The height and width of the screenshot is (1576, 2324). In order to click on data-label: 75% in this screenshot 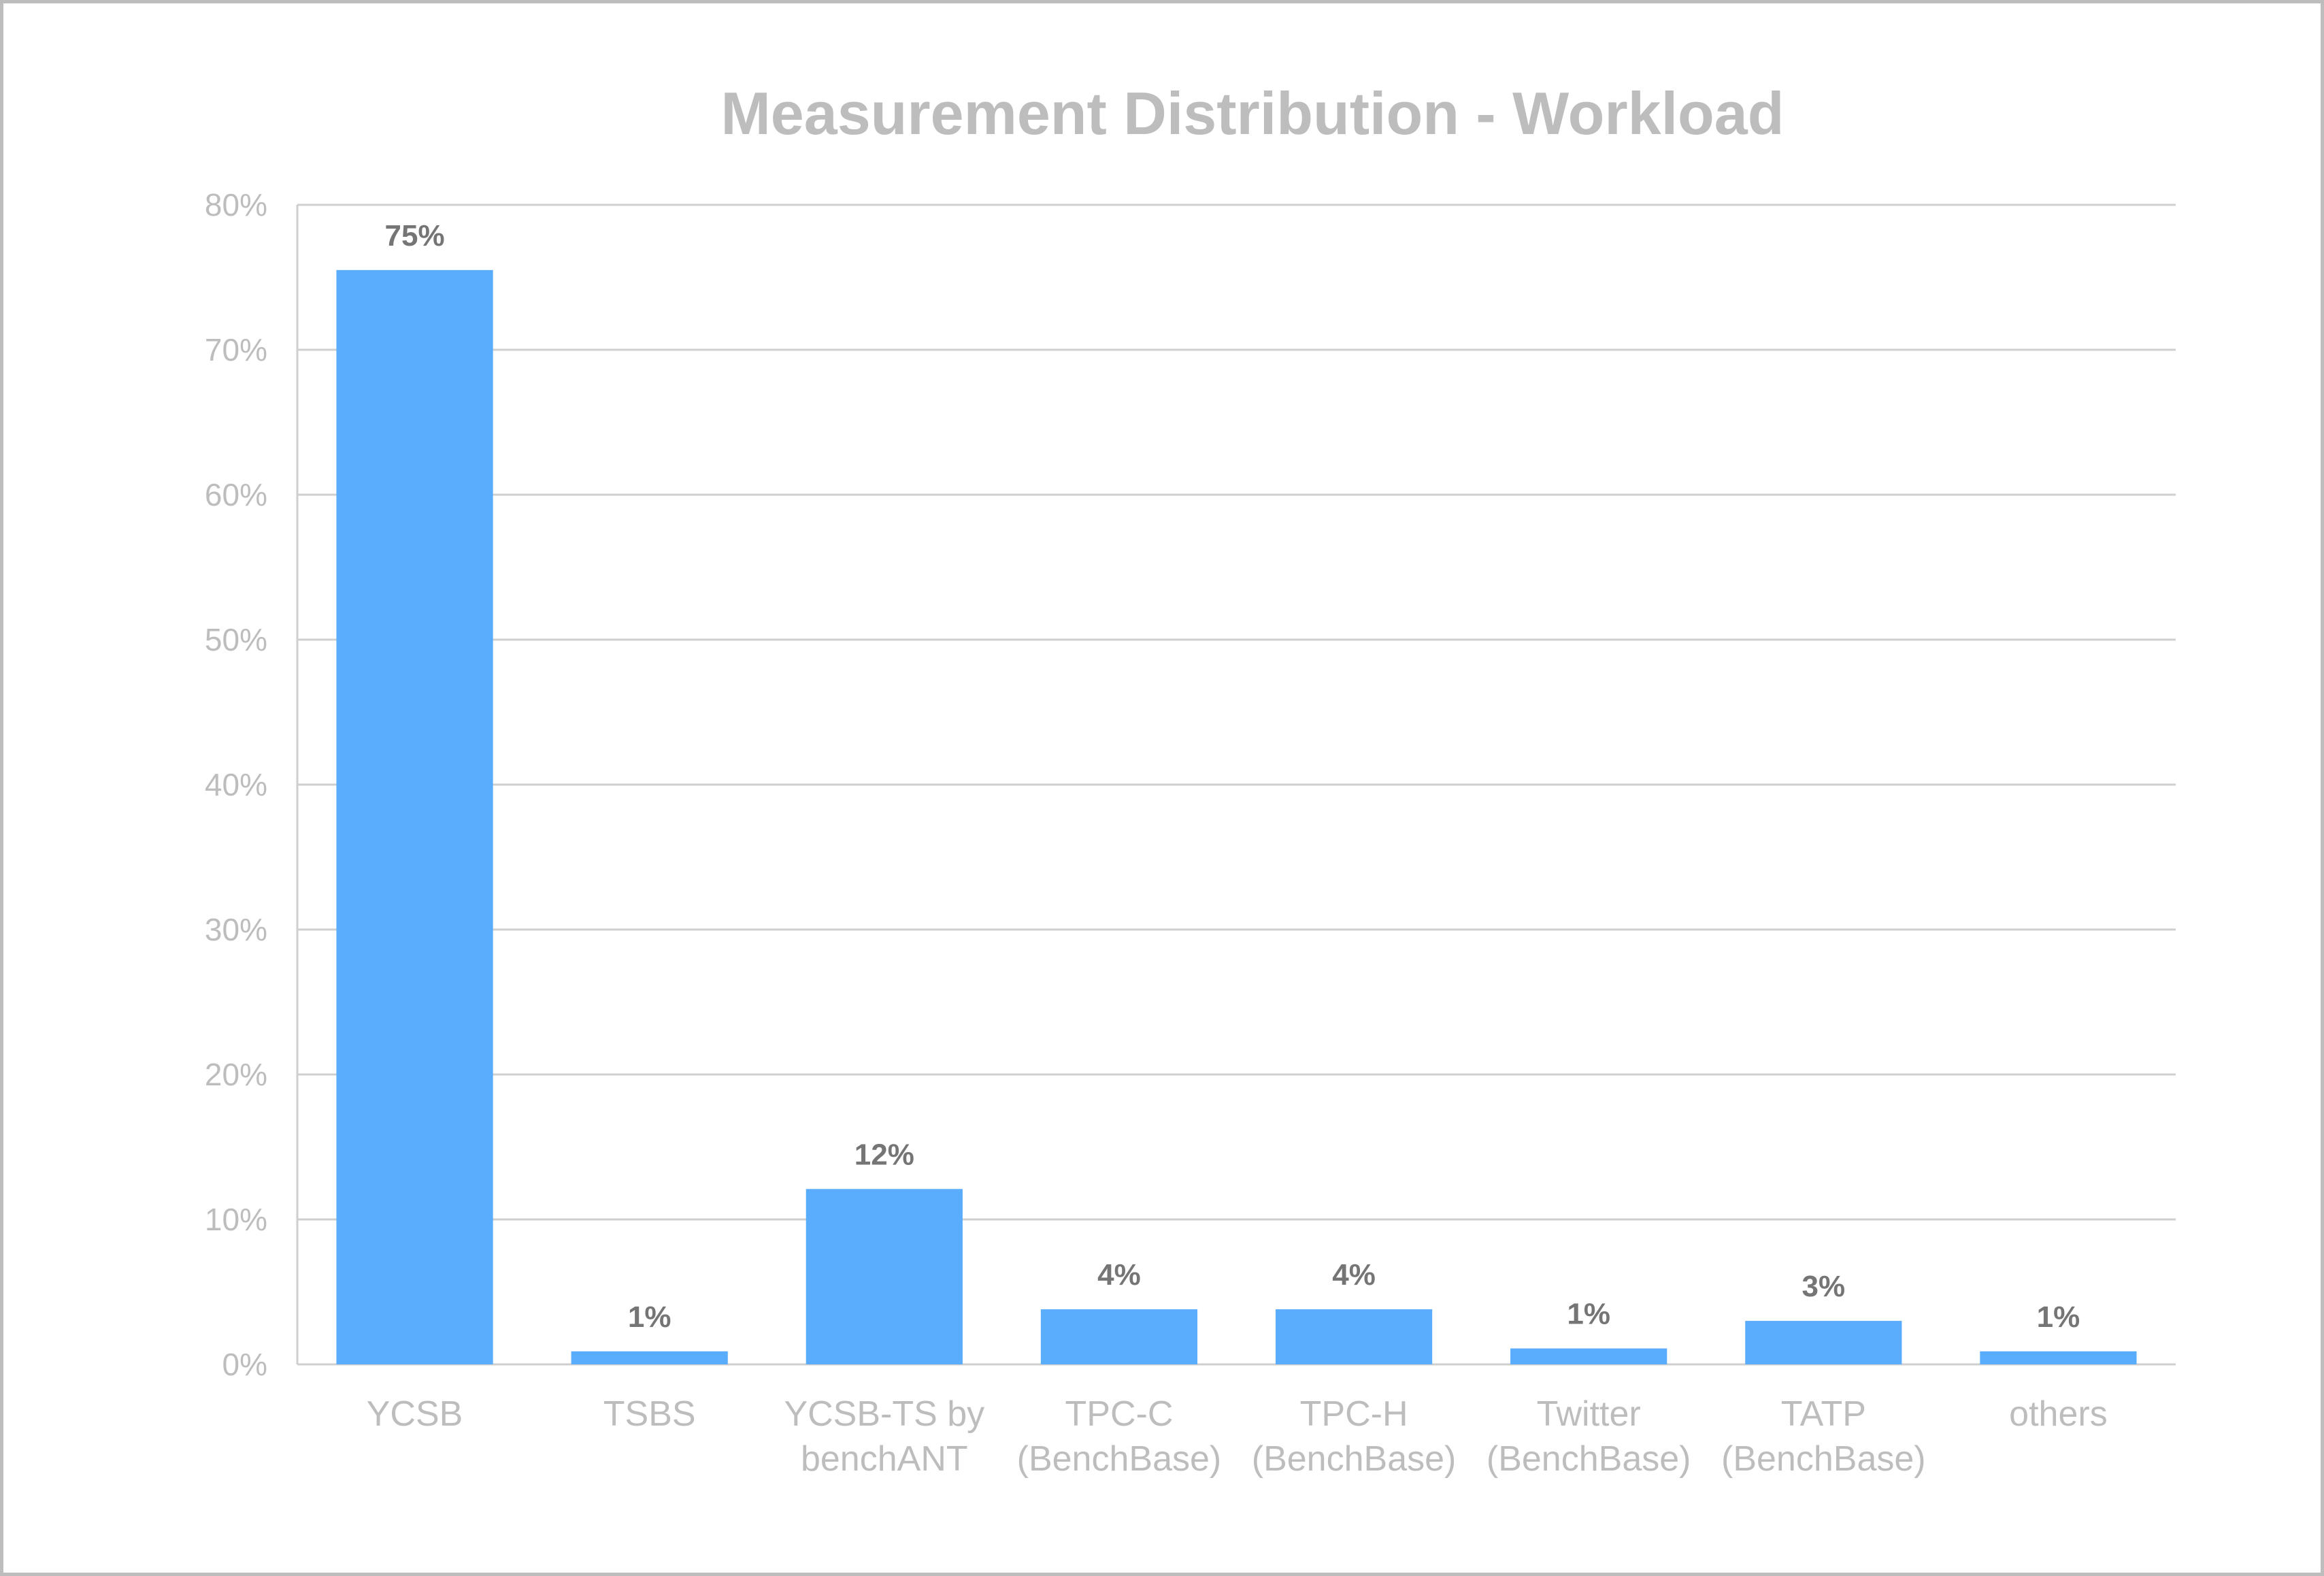, I will do `click(415, 235)`.